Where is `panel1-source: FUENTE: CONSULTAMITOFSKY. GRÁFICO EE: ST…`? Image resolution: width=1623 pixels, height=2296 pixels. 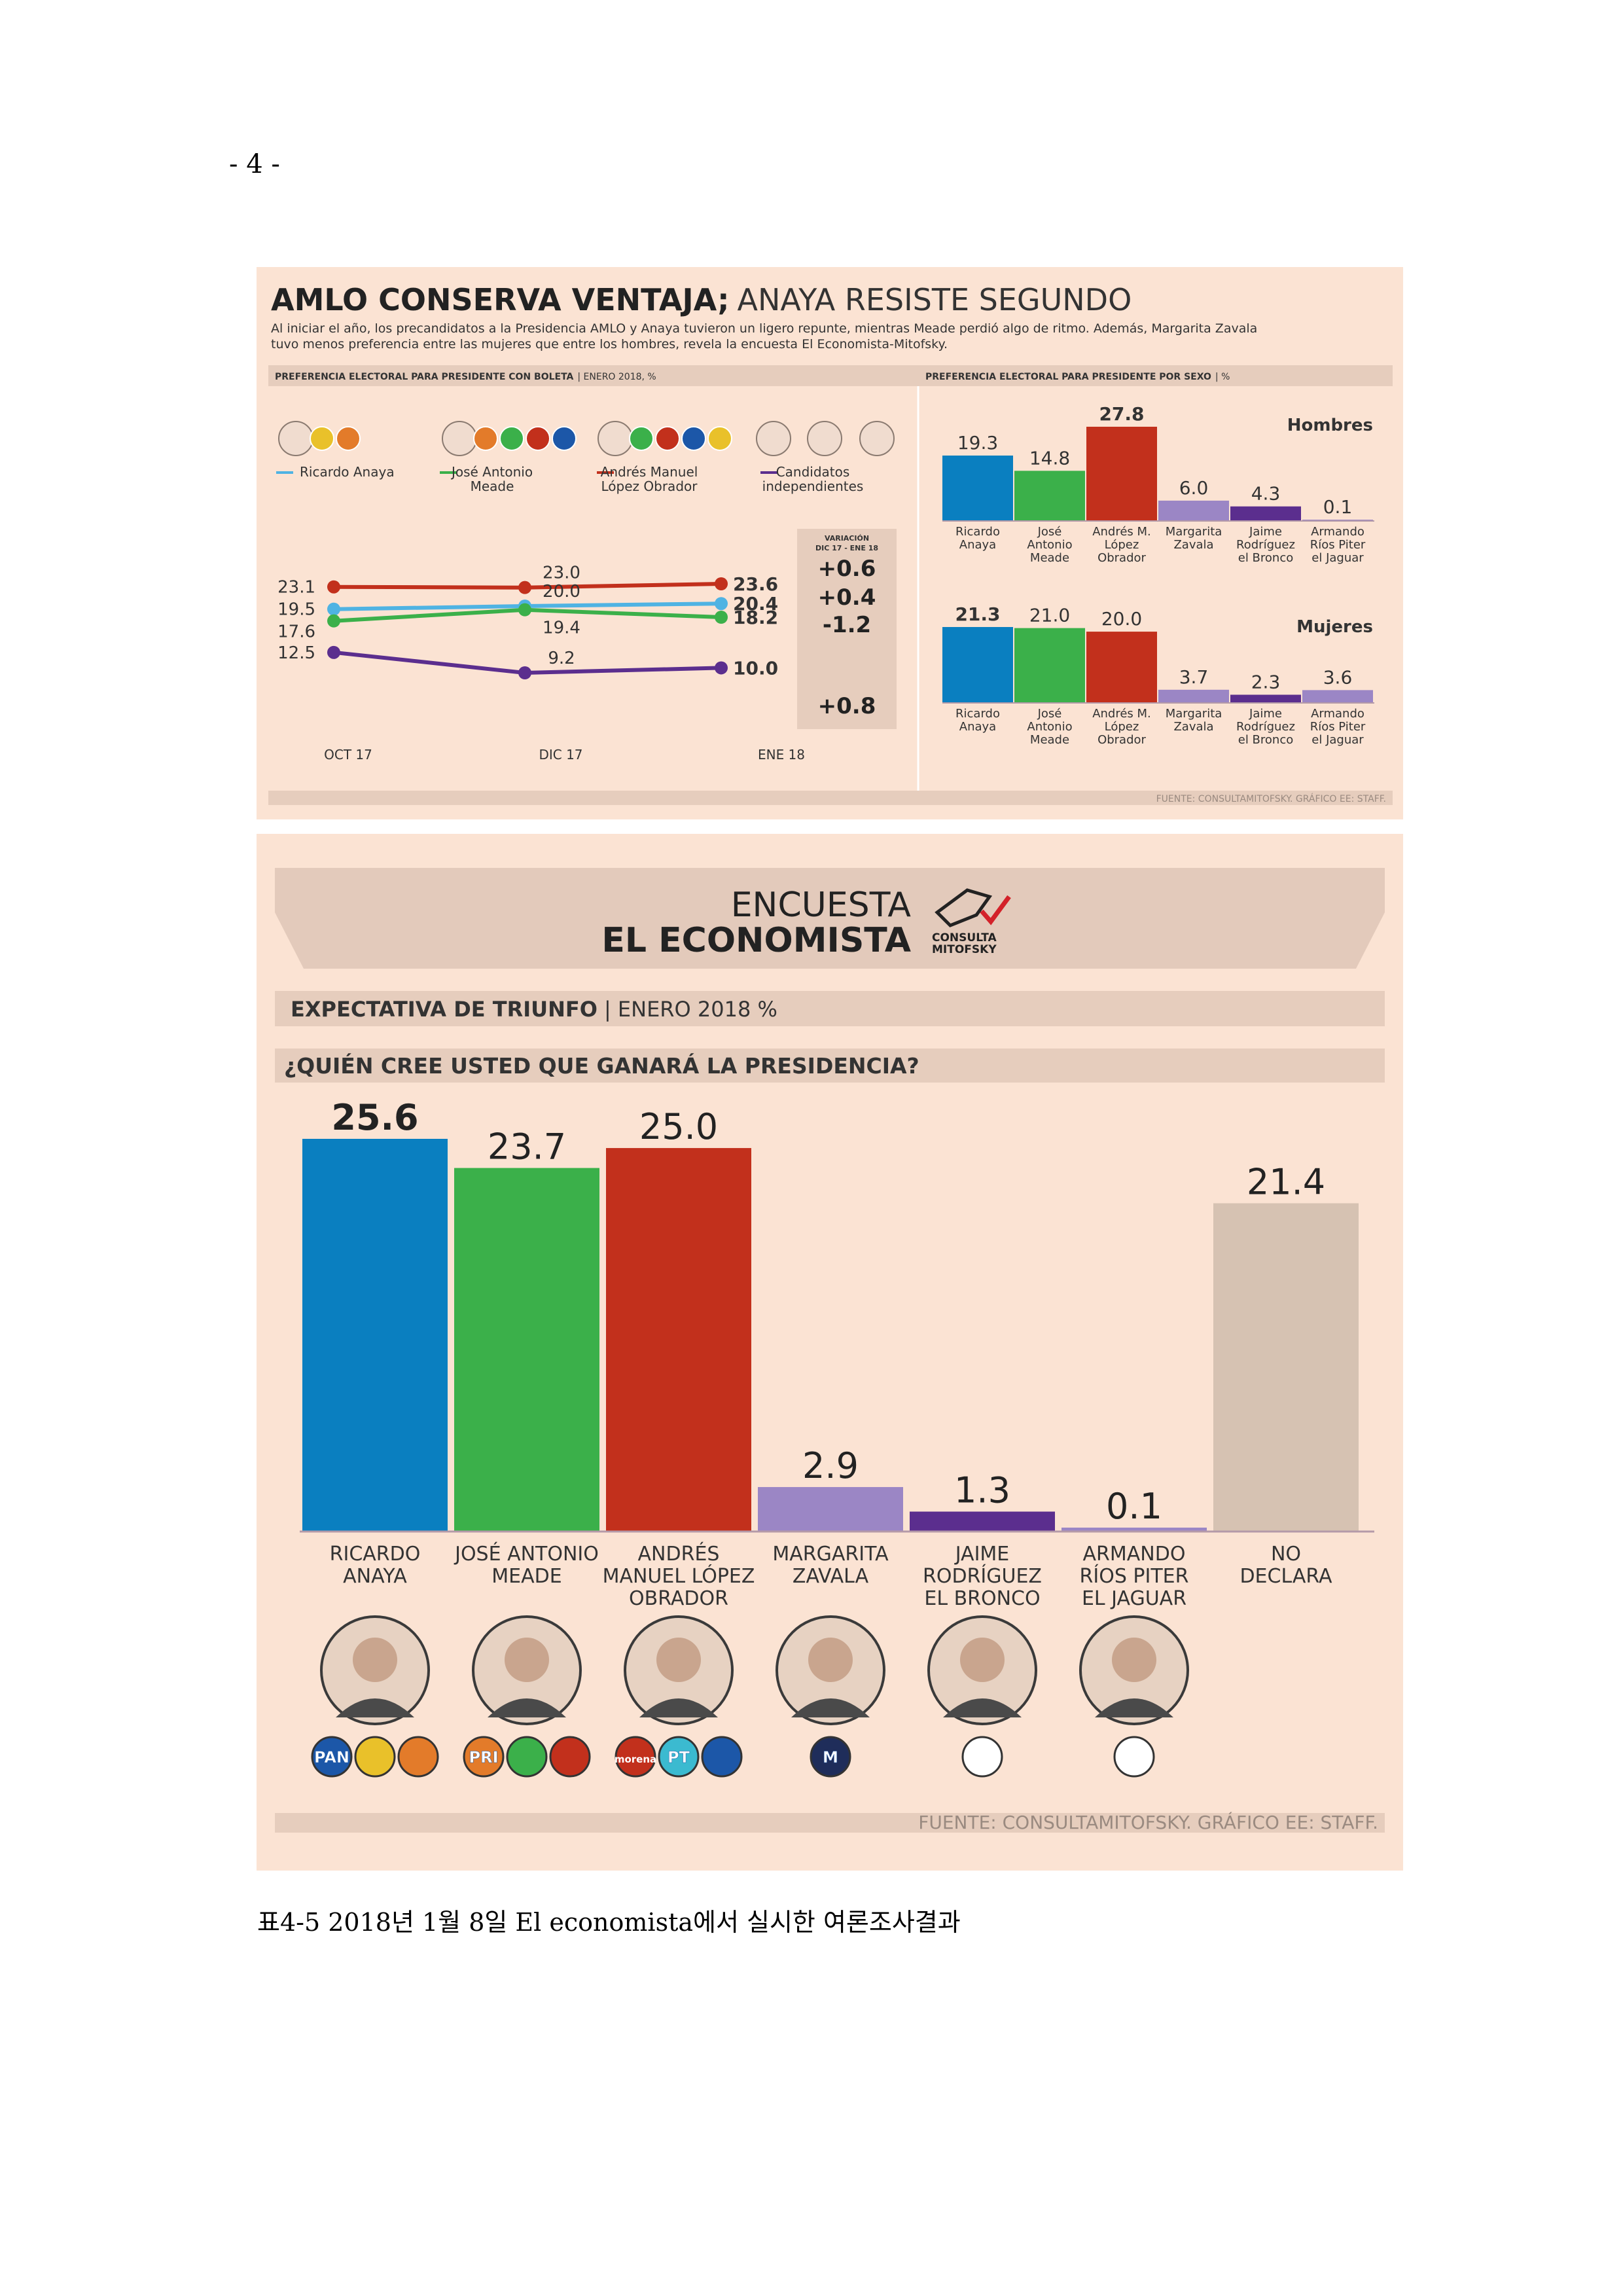 panel1-source: FUENTE: CONSULTAMITOFSKY. GRÁFICO EE: ST… is located at coordinates (1271, 798).